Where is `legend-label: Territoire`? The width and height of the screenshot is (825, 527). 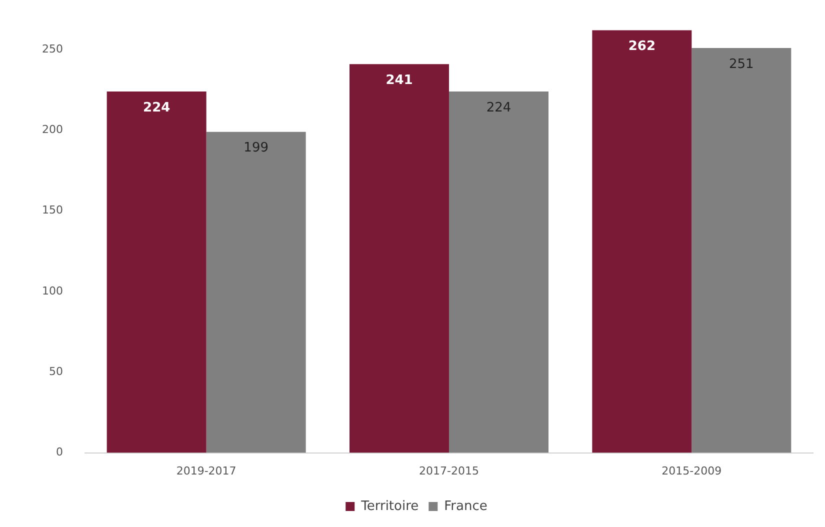 legend-label: Territoire is located at coordinates (389, 506).